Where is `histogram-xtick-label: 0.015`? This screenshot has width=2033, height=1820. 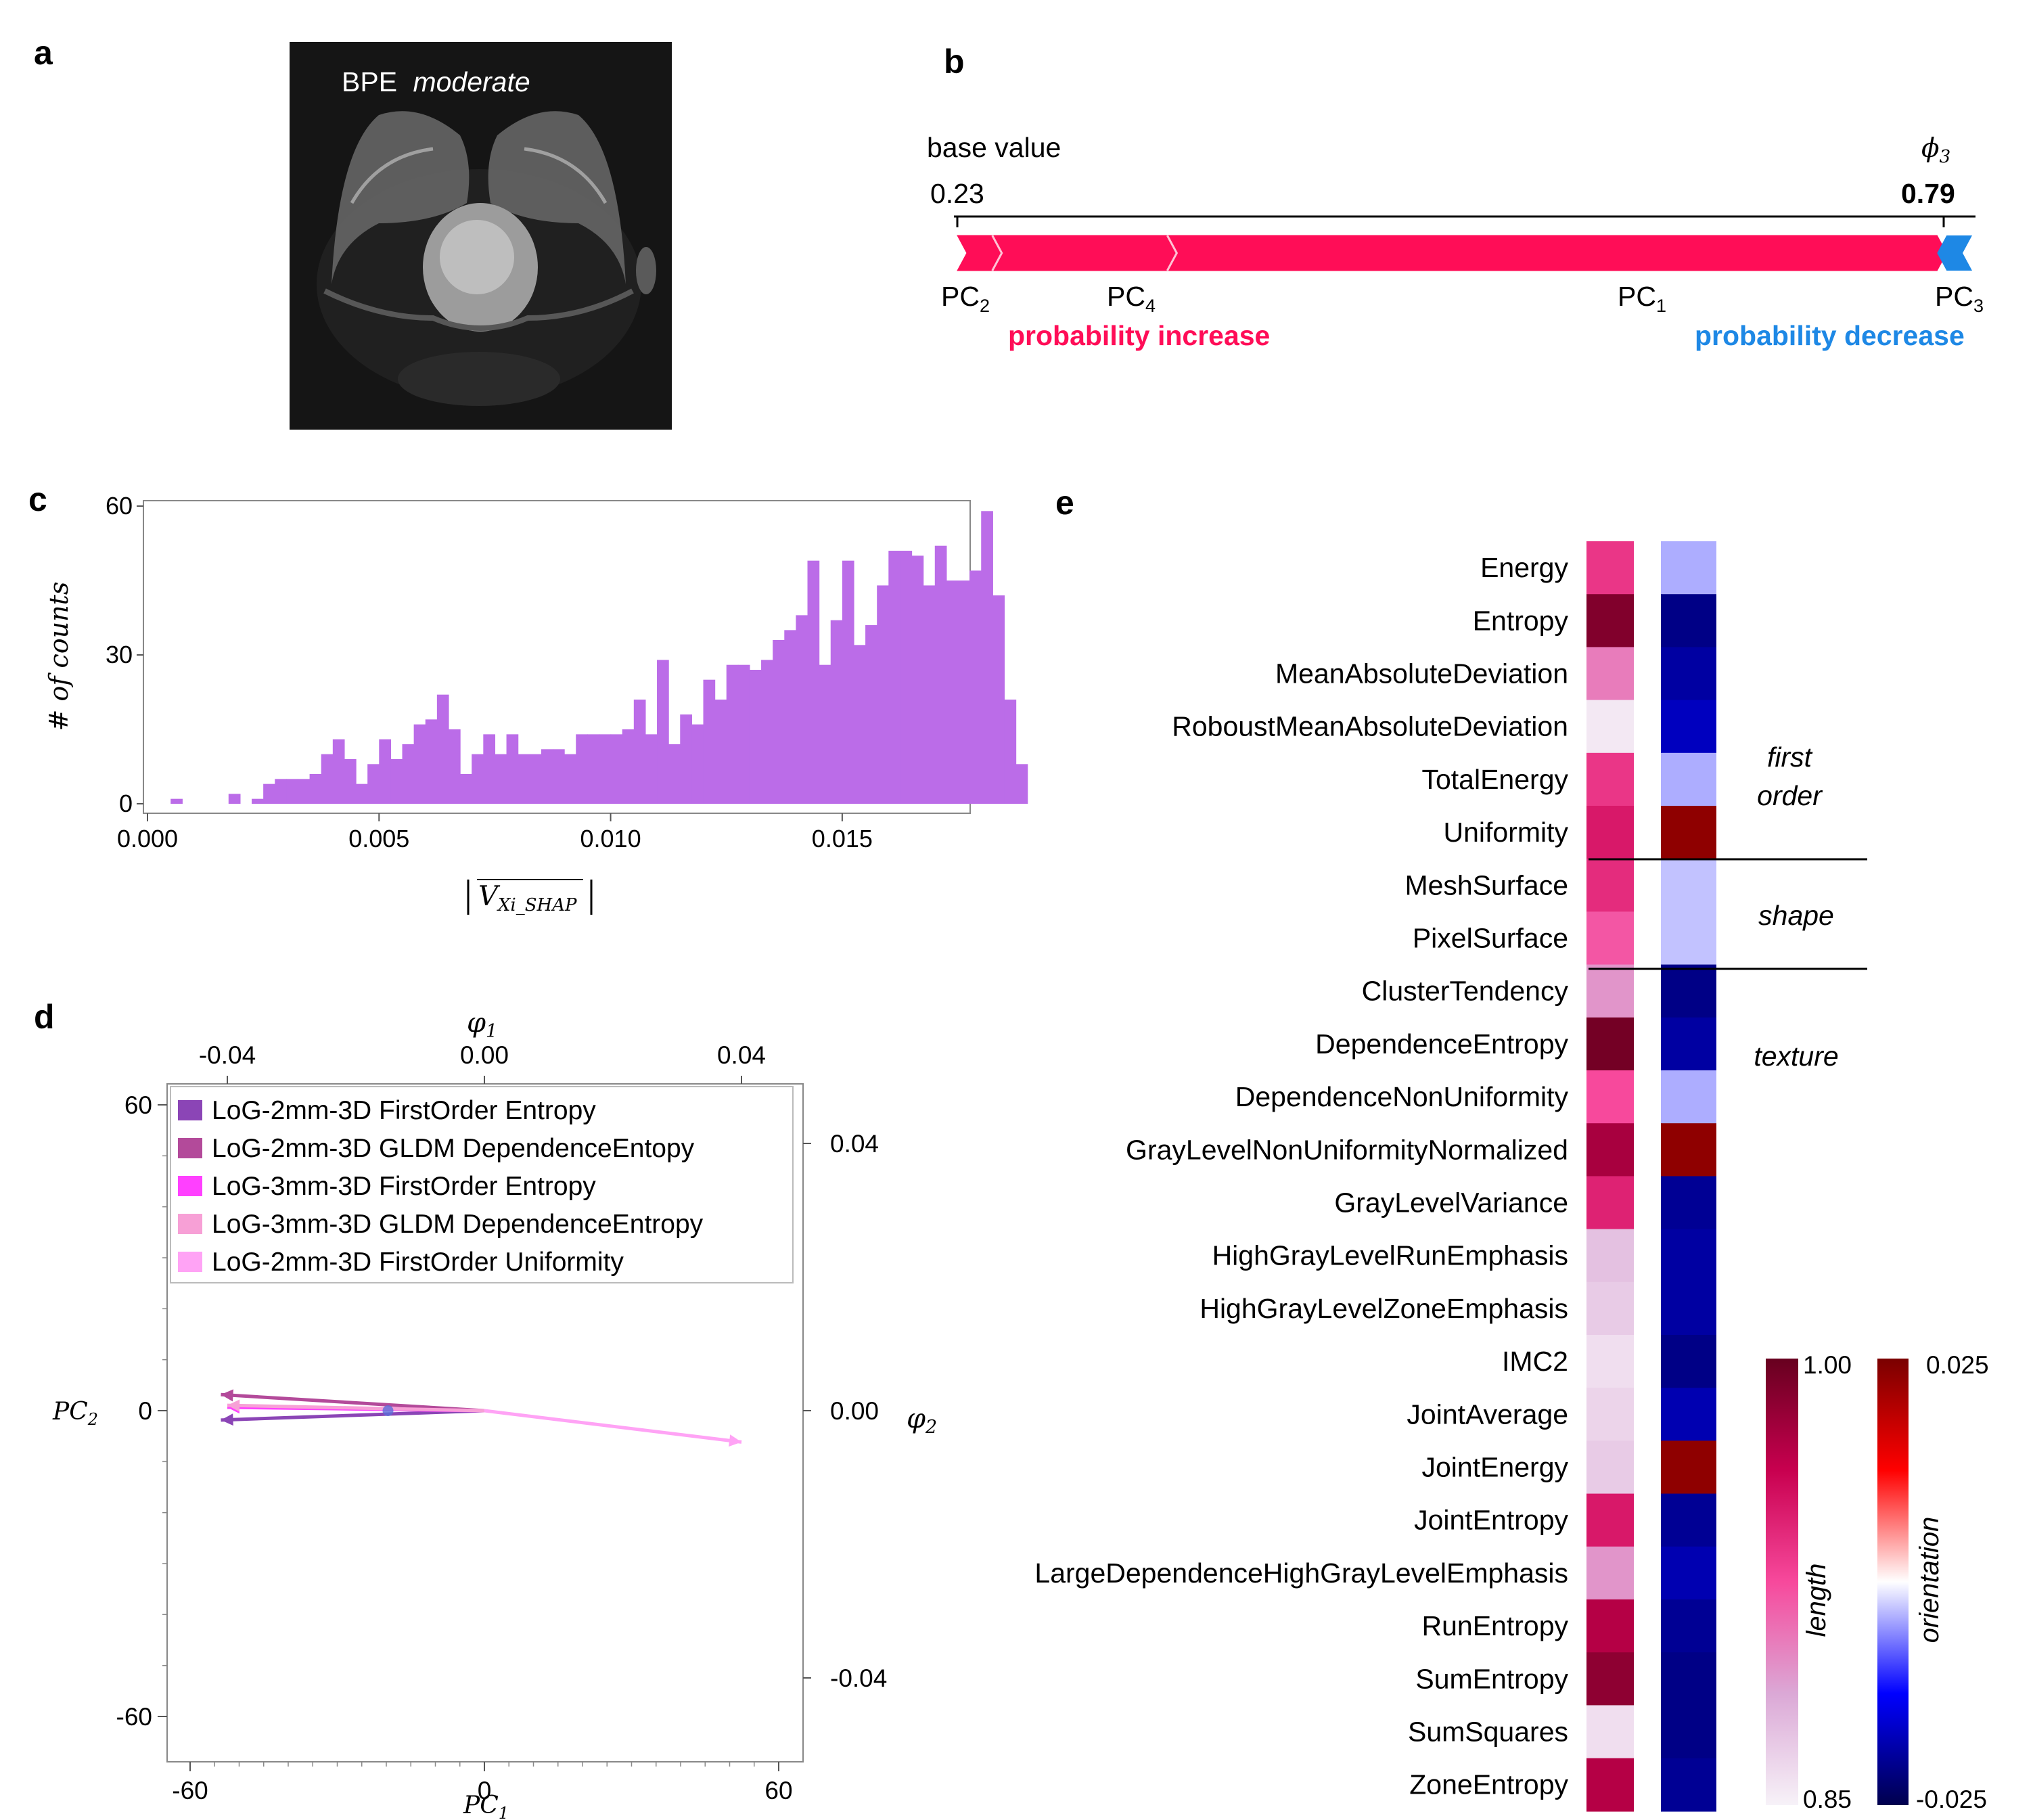 histogram-xtick-label: 0.015 is located at coordinates (843, 838).